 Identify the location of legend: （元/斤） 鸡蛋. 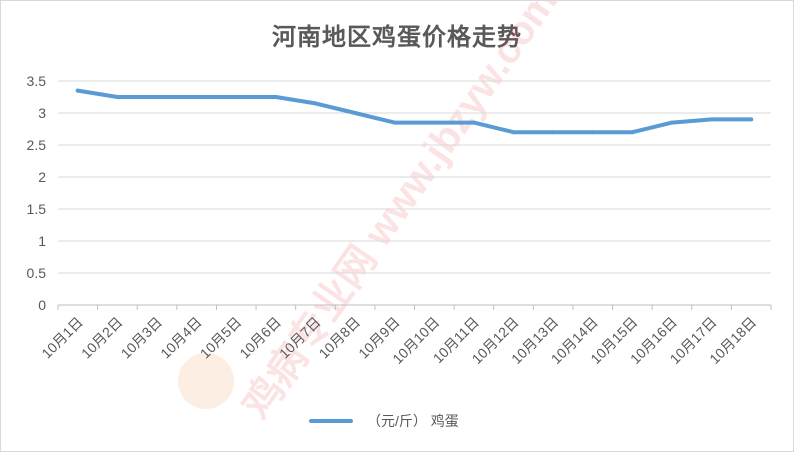
(384, 421).